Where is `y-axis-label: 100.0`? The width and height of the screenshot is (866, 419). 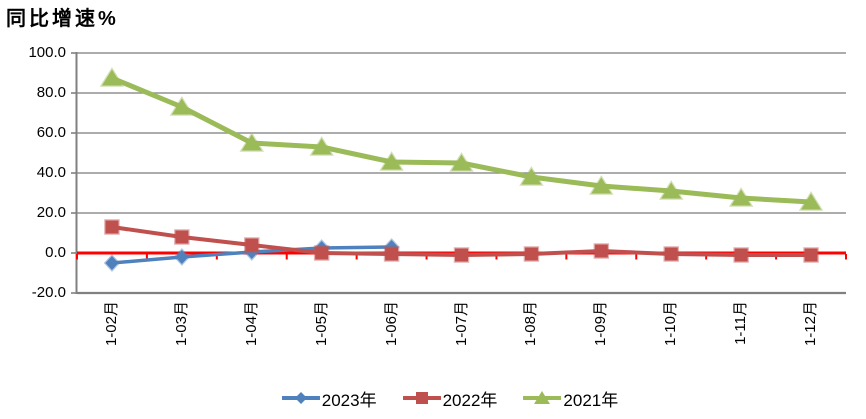 y-axis-label: 100.0 is located at coordinates (47, 52).